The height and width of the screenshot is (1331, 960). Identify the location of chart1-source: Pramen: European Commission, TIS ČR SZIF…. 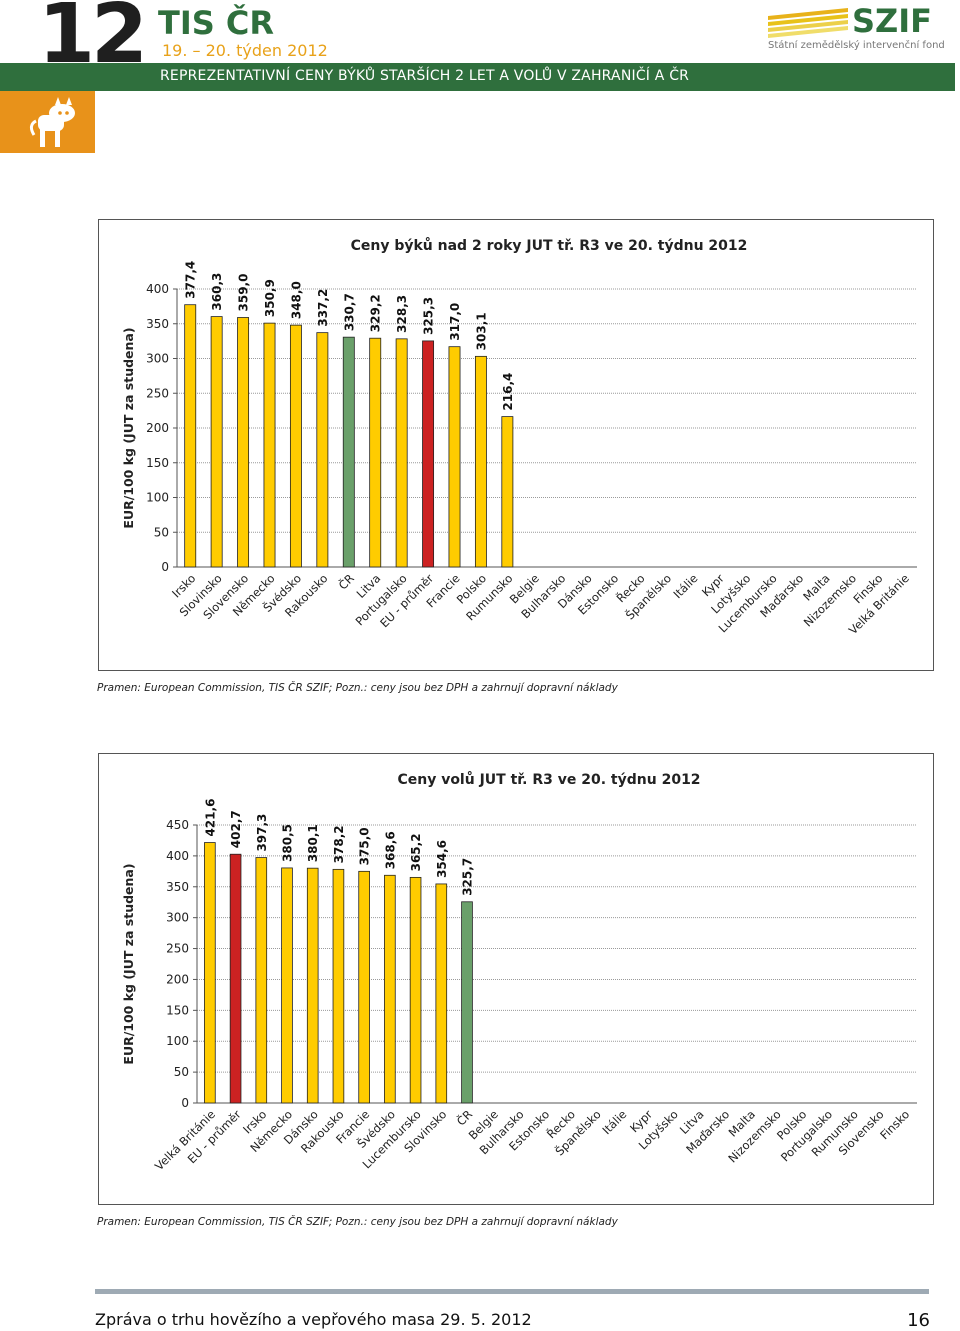
(357, 688).